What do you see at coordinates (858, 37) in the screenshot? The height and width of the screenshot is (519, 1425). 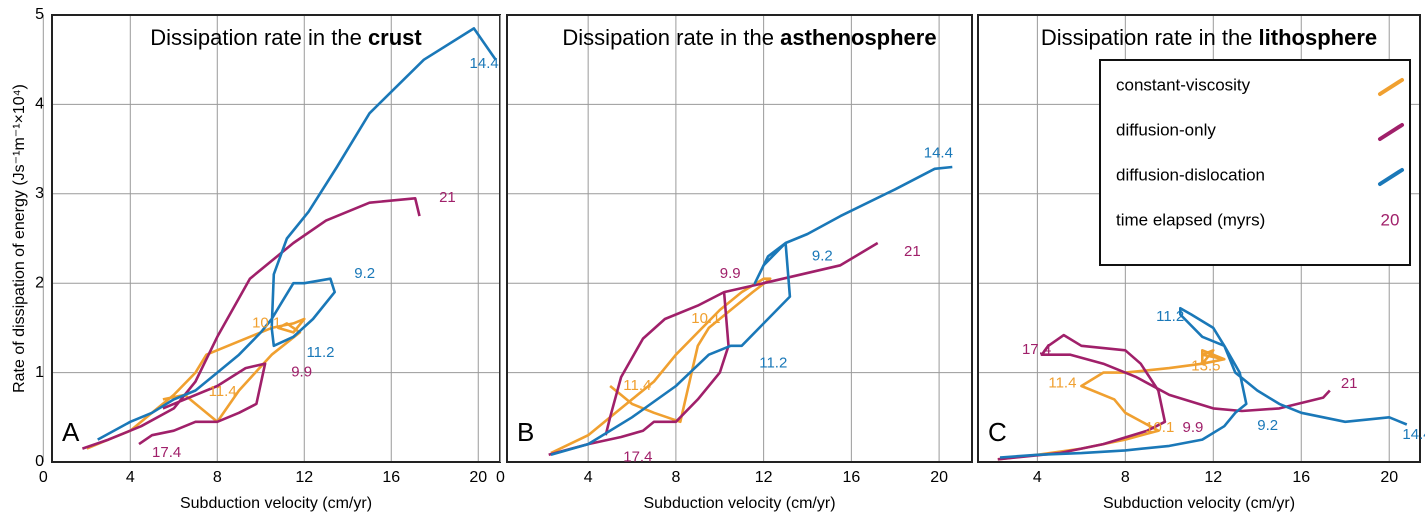 I see `title-emphasis: asthenosphere` at bounding box center [858, 37].